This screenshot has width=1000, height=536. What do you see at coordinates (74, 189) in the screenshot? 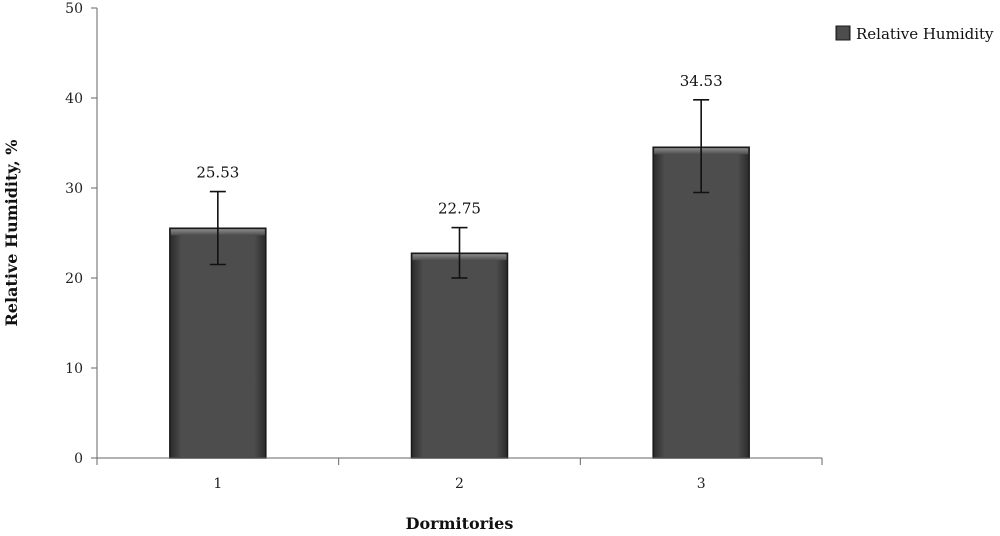
I see `y-tick-label: 30` at bounding box center [74, 189].